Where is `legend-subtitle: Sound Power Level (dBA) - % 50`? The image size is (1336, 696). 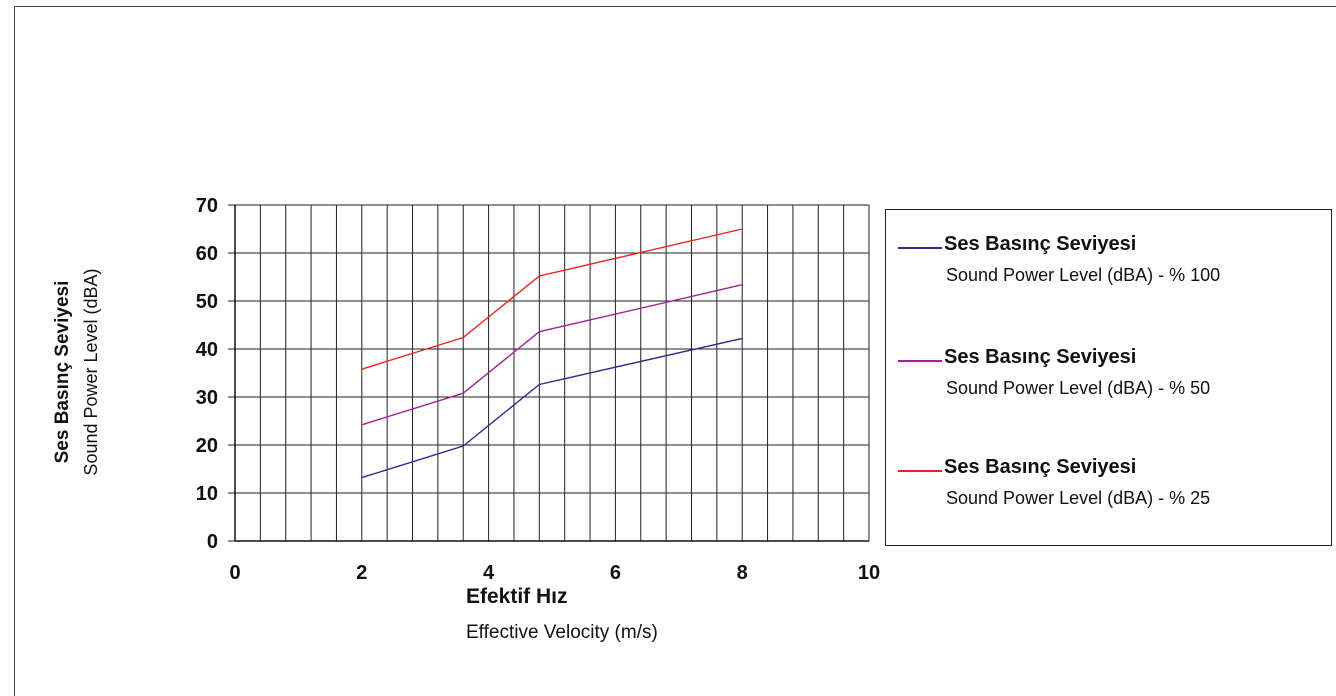 legend-subtitle: Sound Power Level (dBA) - % 50 is located at coordinates (1078, 388).